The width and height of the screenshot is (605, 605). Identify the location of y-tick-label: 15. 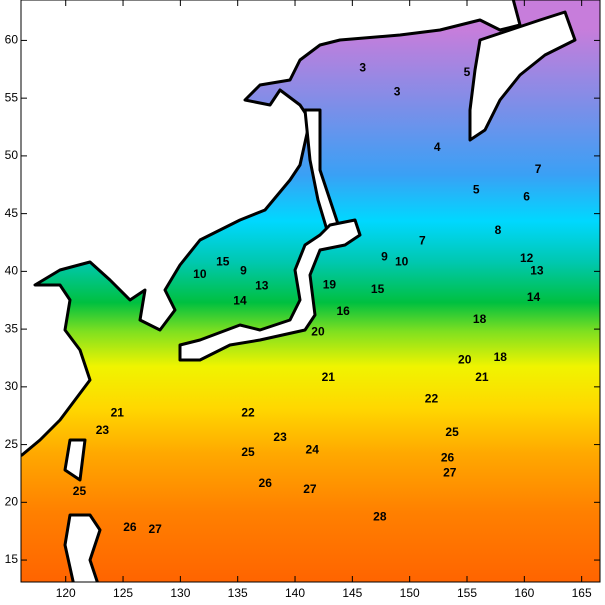
(12, 559).